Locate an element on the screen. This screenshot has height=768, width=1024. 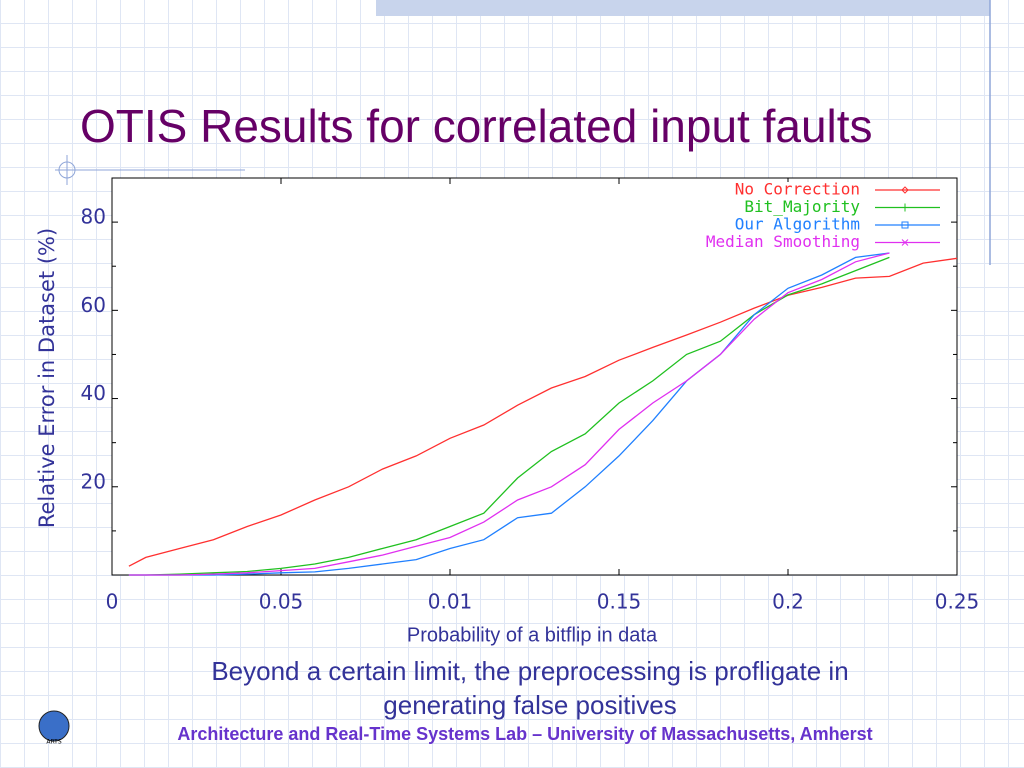
legend-label: Median Smoothing is located at coordinates (783, 241).